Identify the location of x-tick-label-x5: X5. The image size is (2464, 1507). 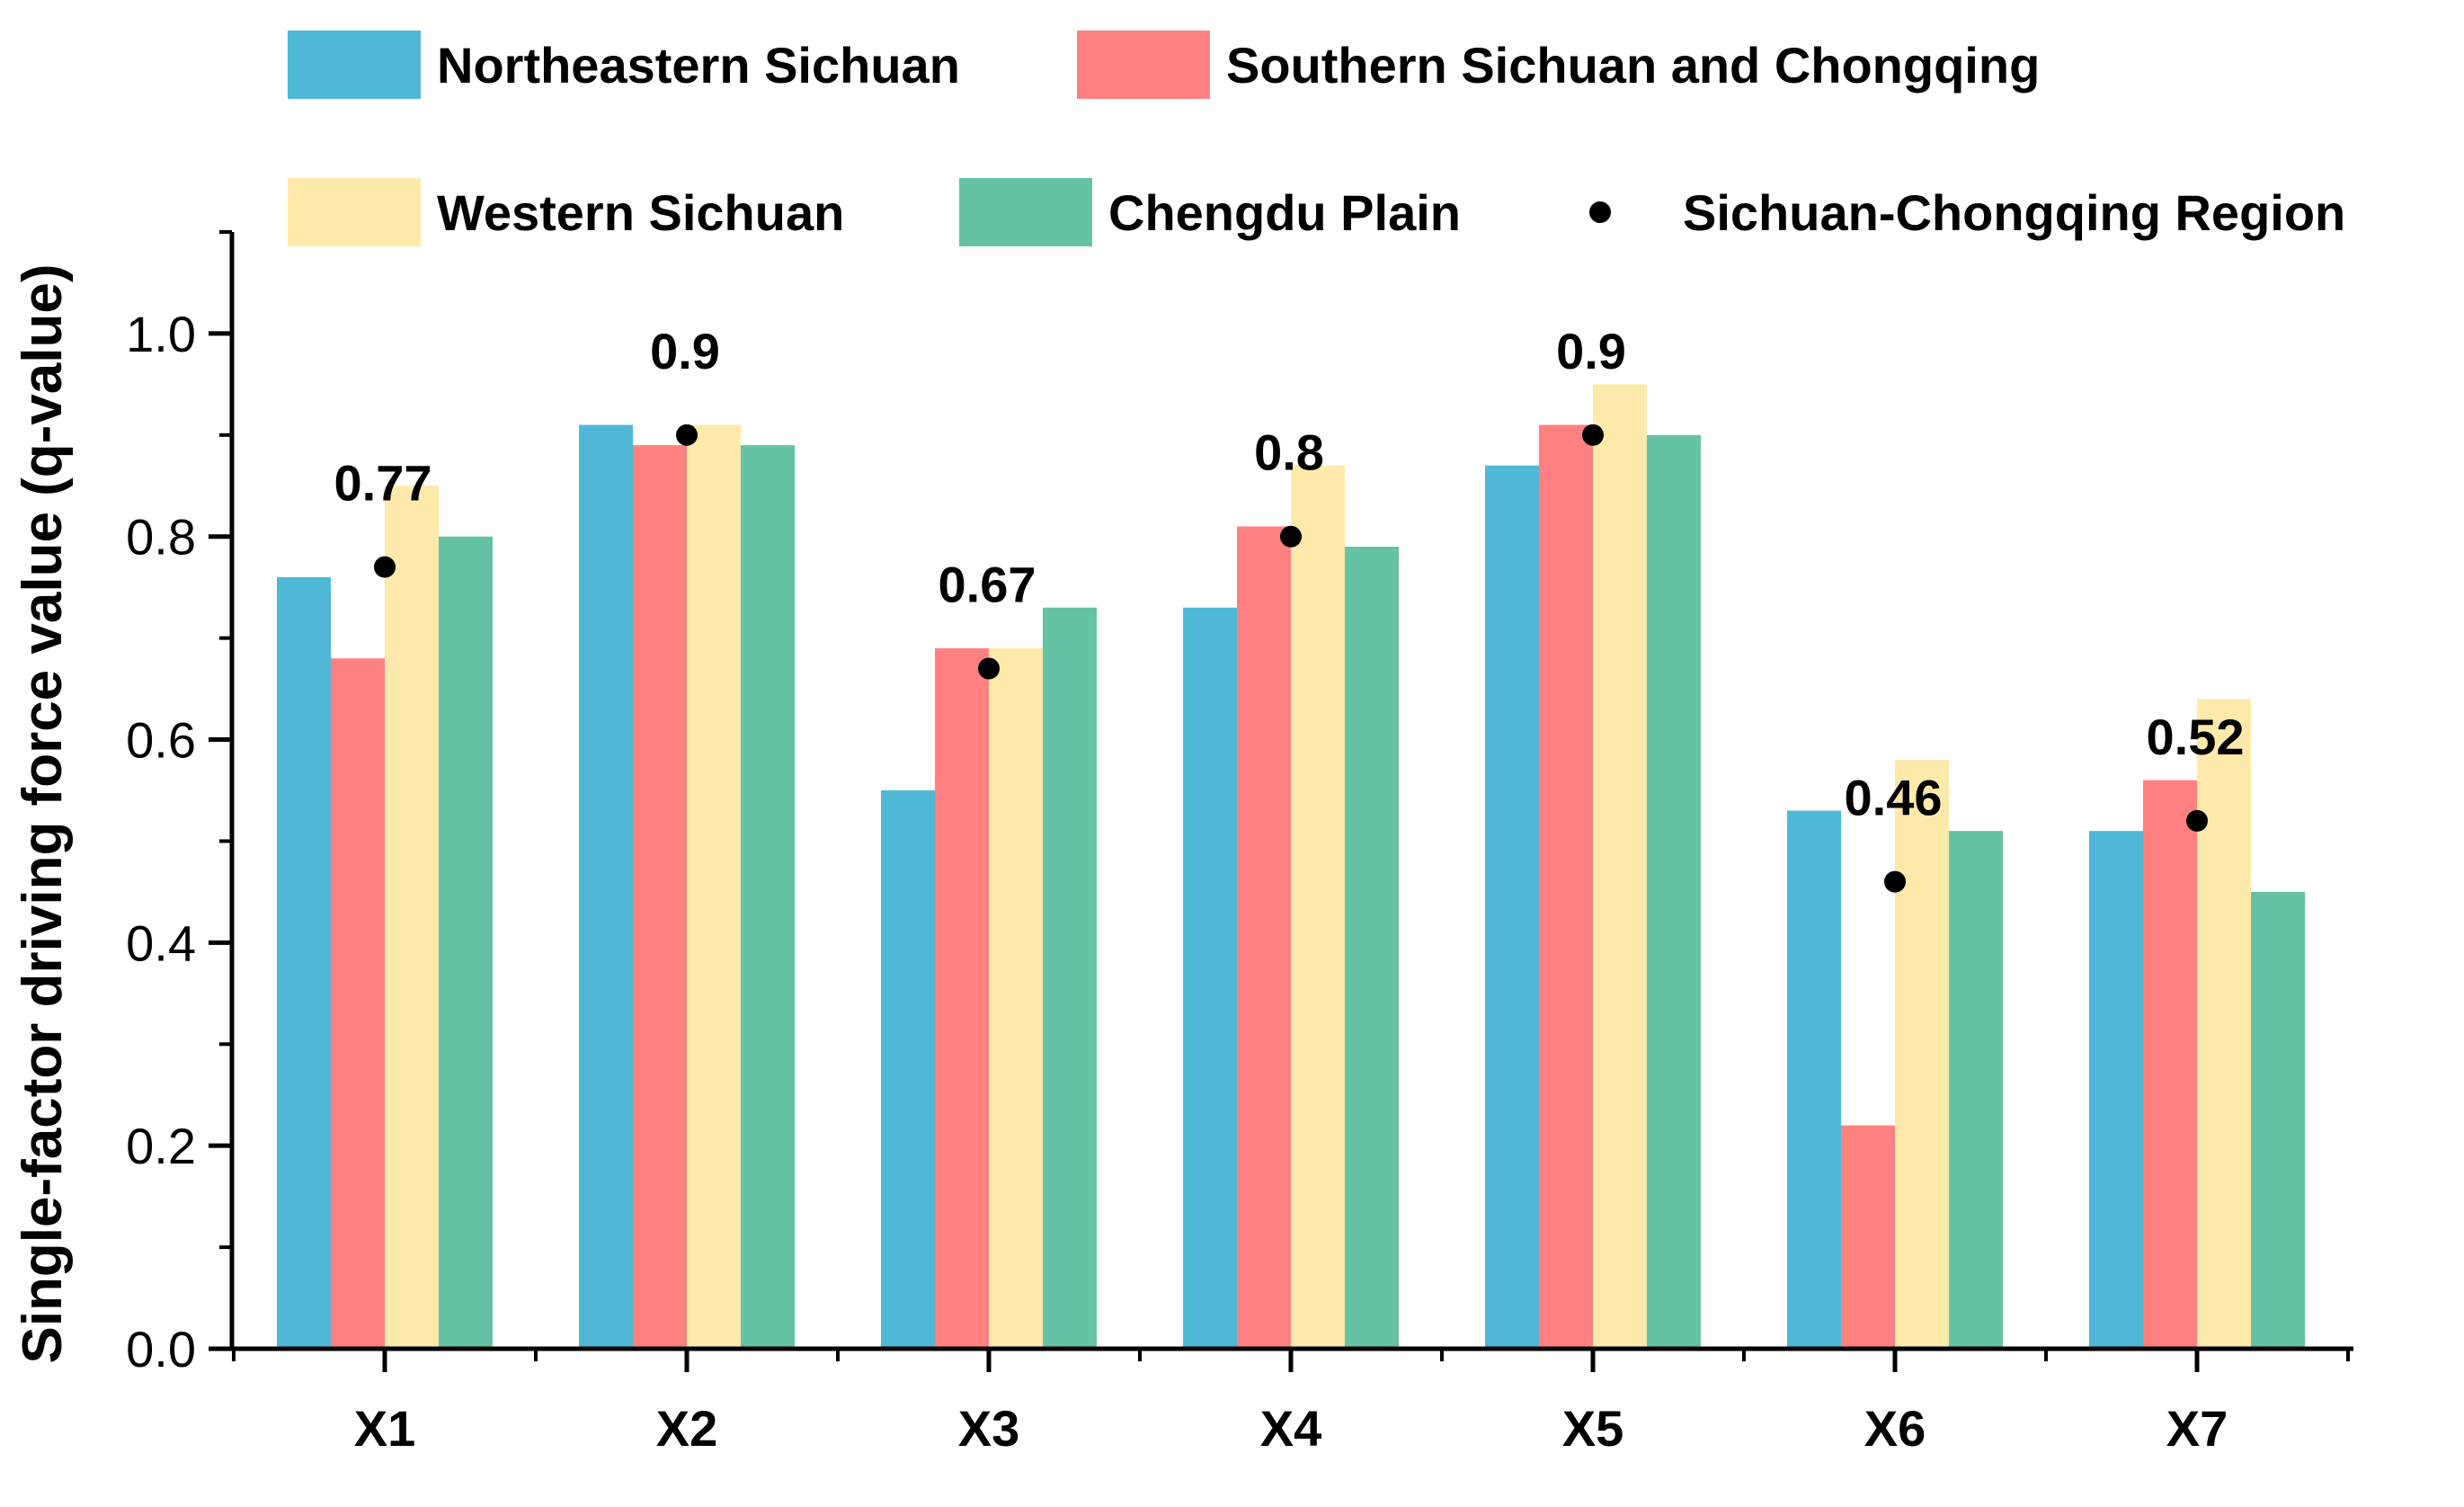
(1593, 1428).